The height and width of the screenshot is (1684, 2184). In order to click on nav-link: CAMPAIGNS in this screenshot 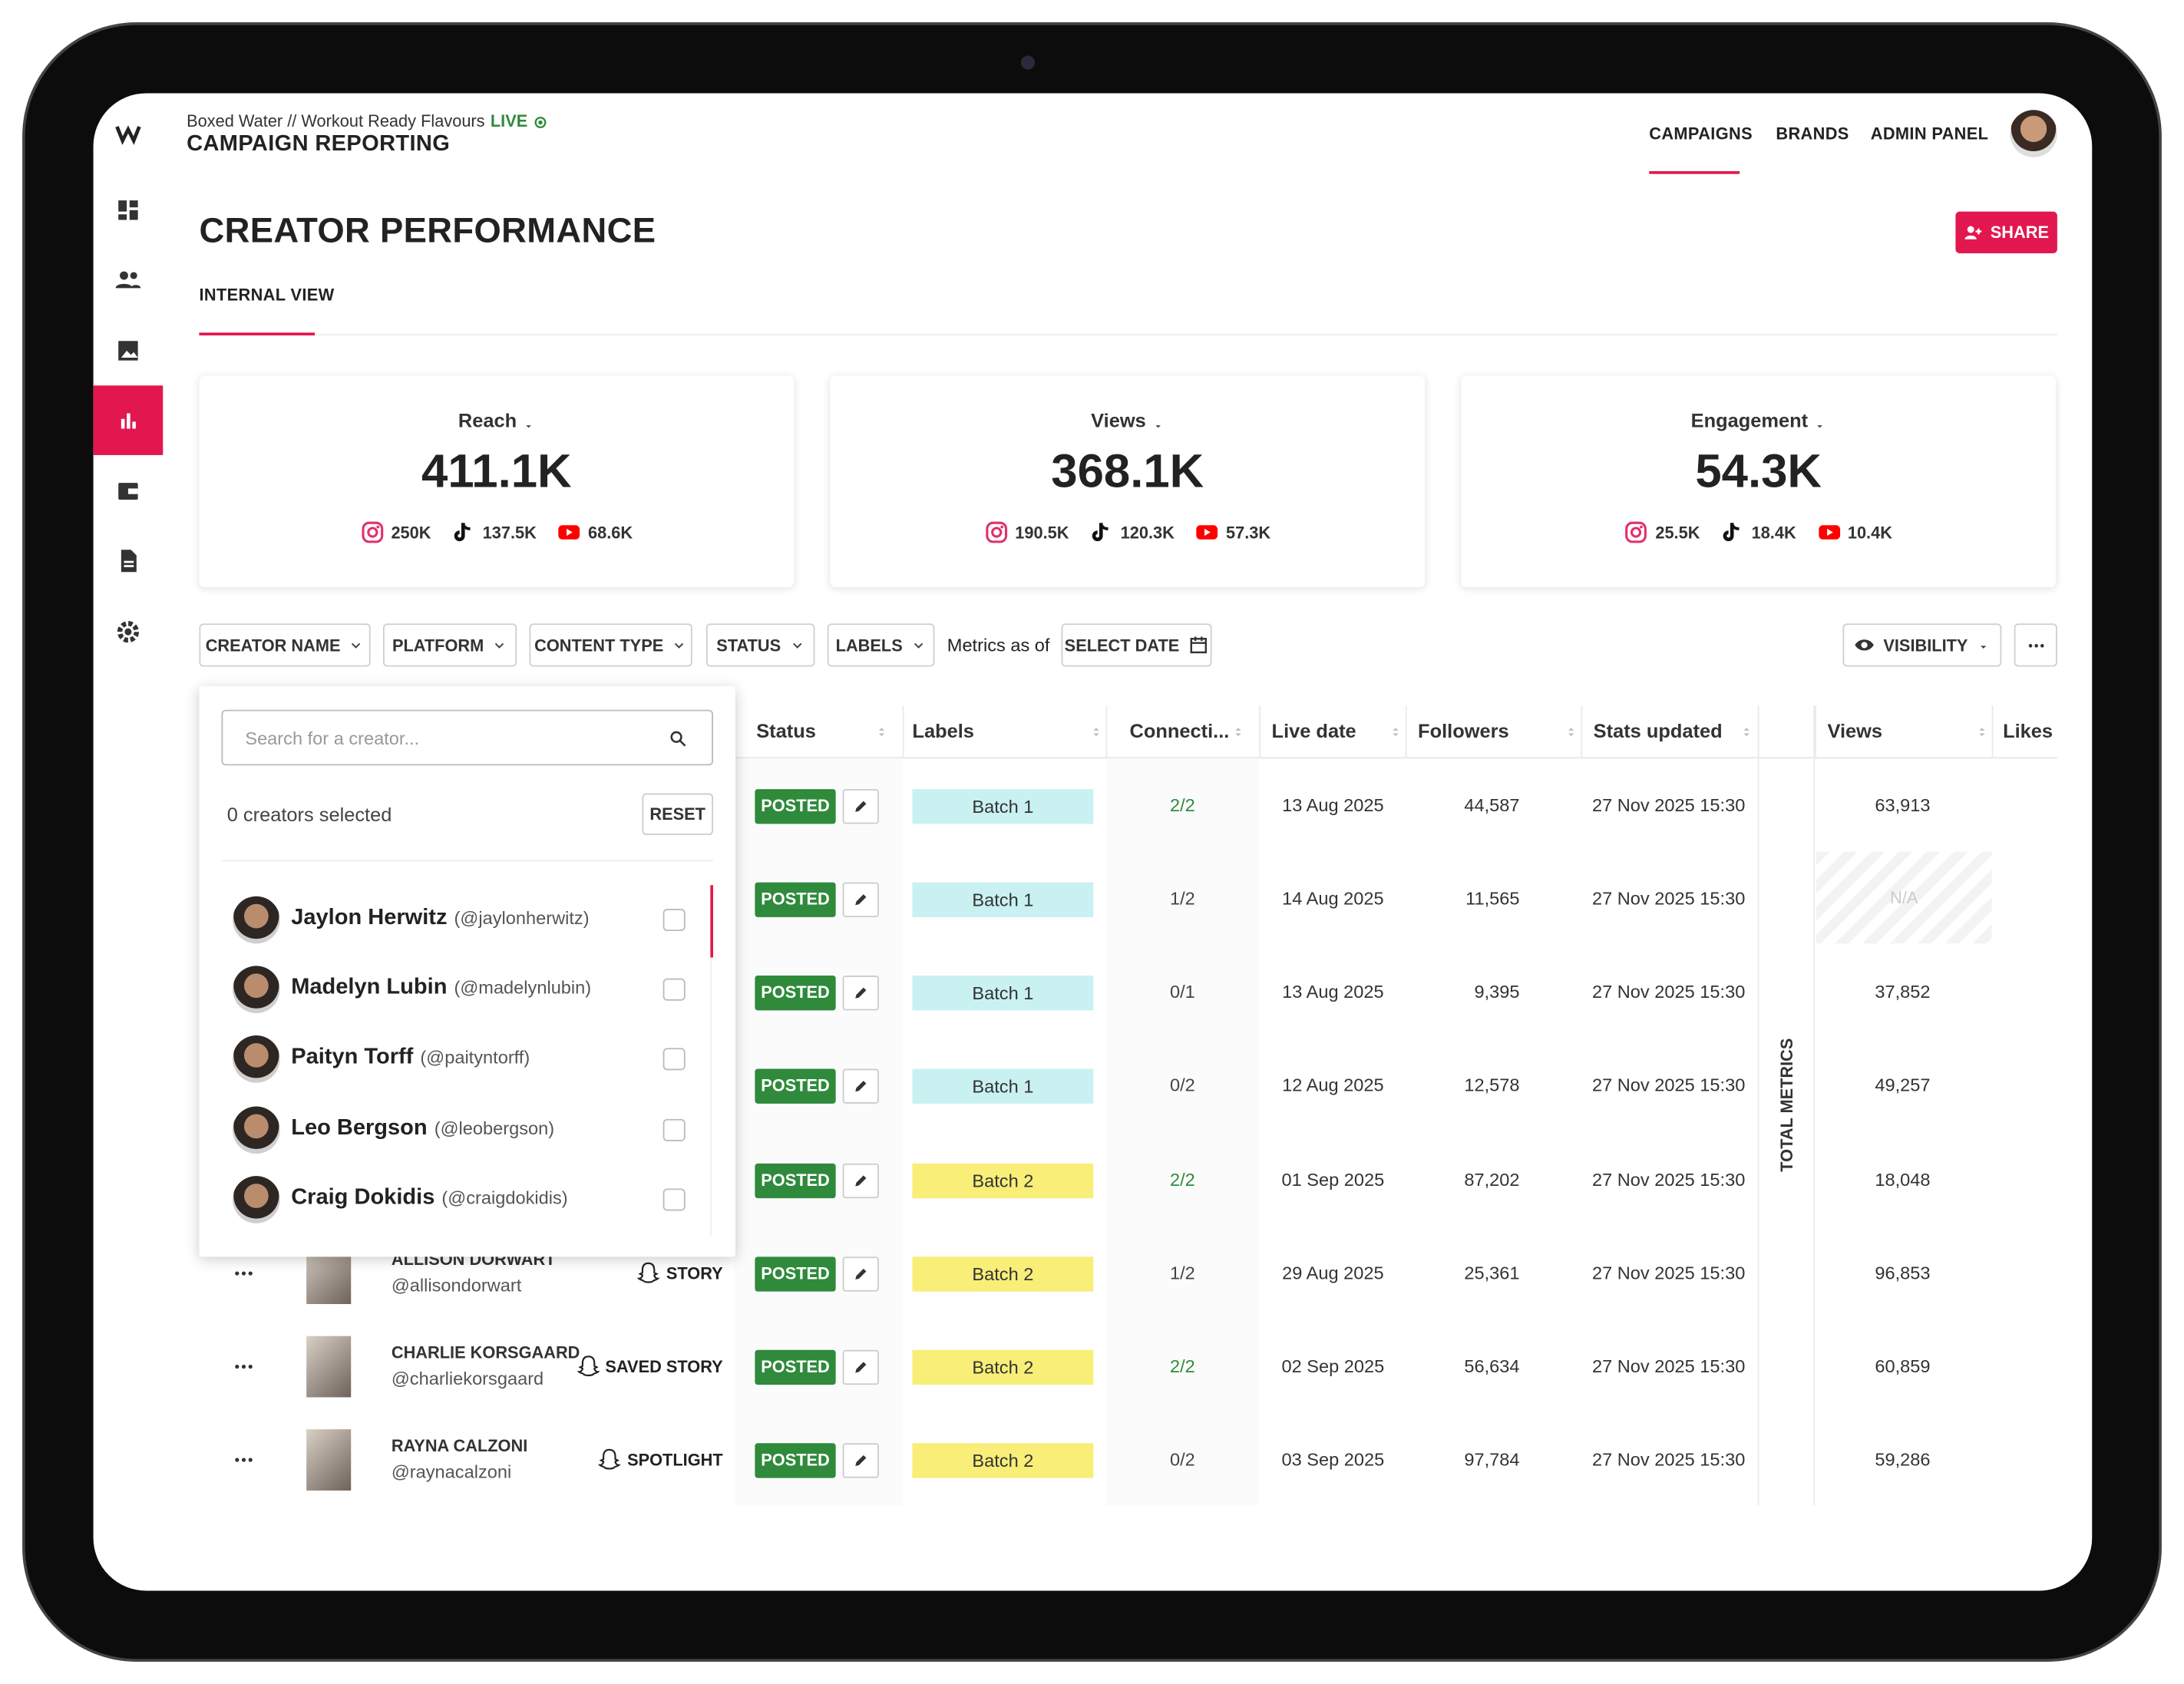, I will do `click(1701, 134)`.